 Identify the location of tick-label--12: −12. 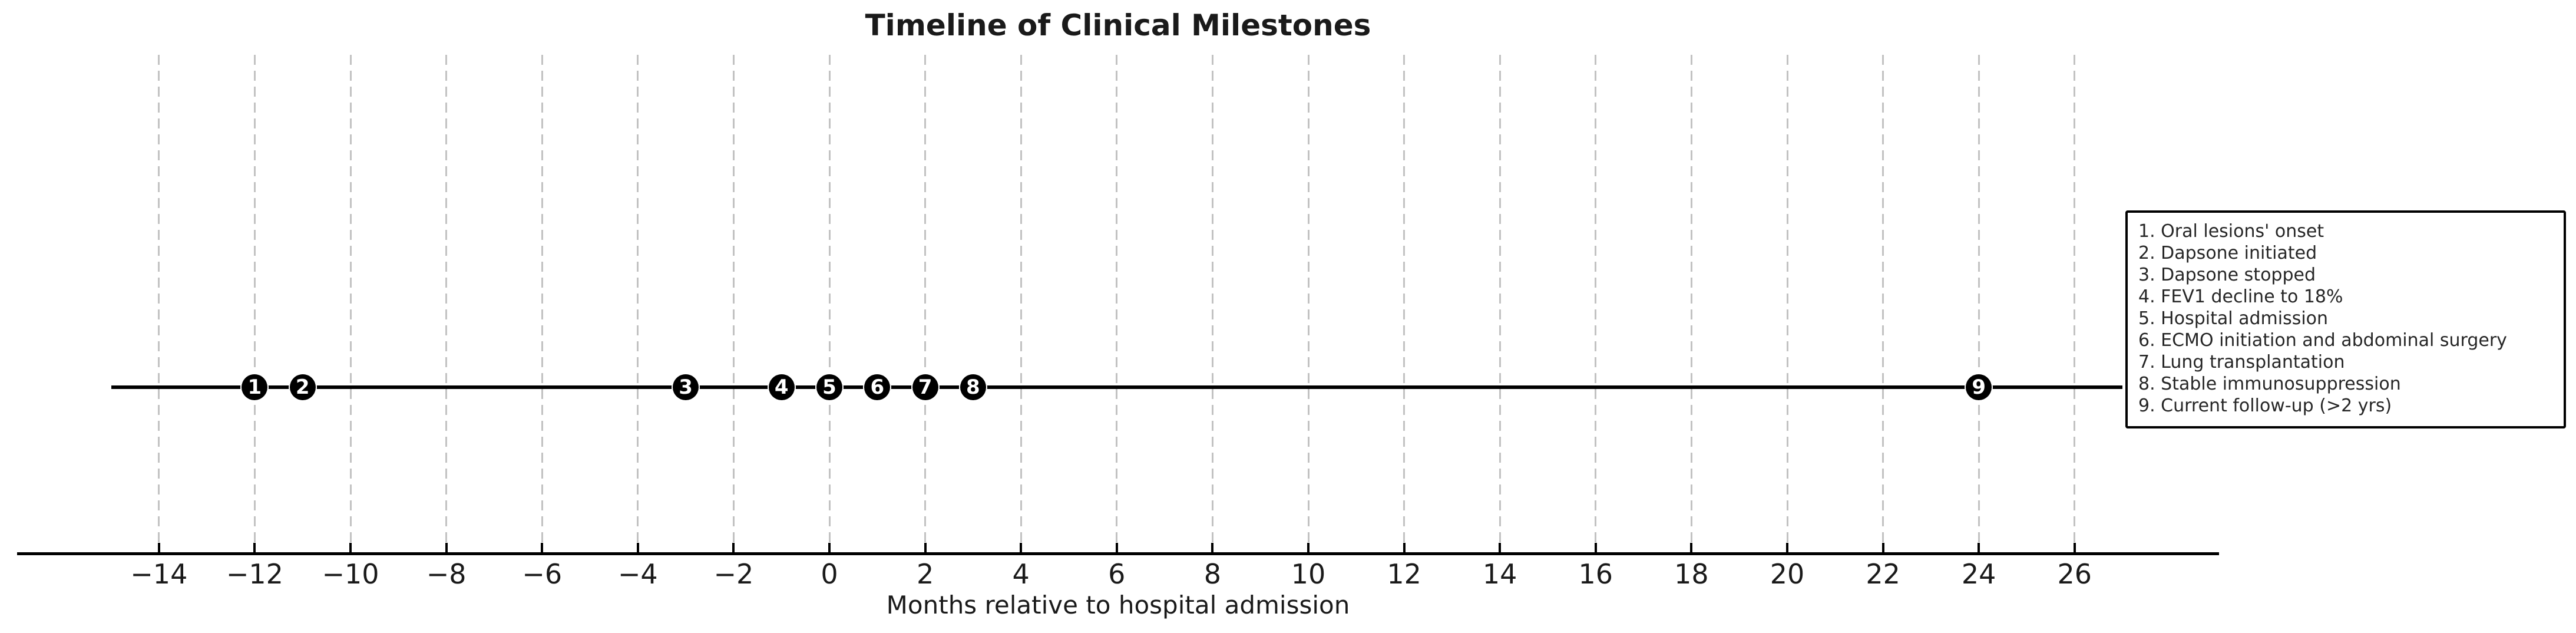
(254, 574).